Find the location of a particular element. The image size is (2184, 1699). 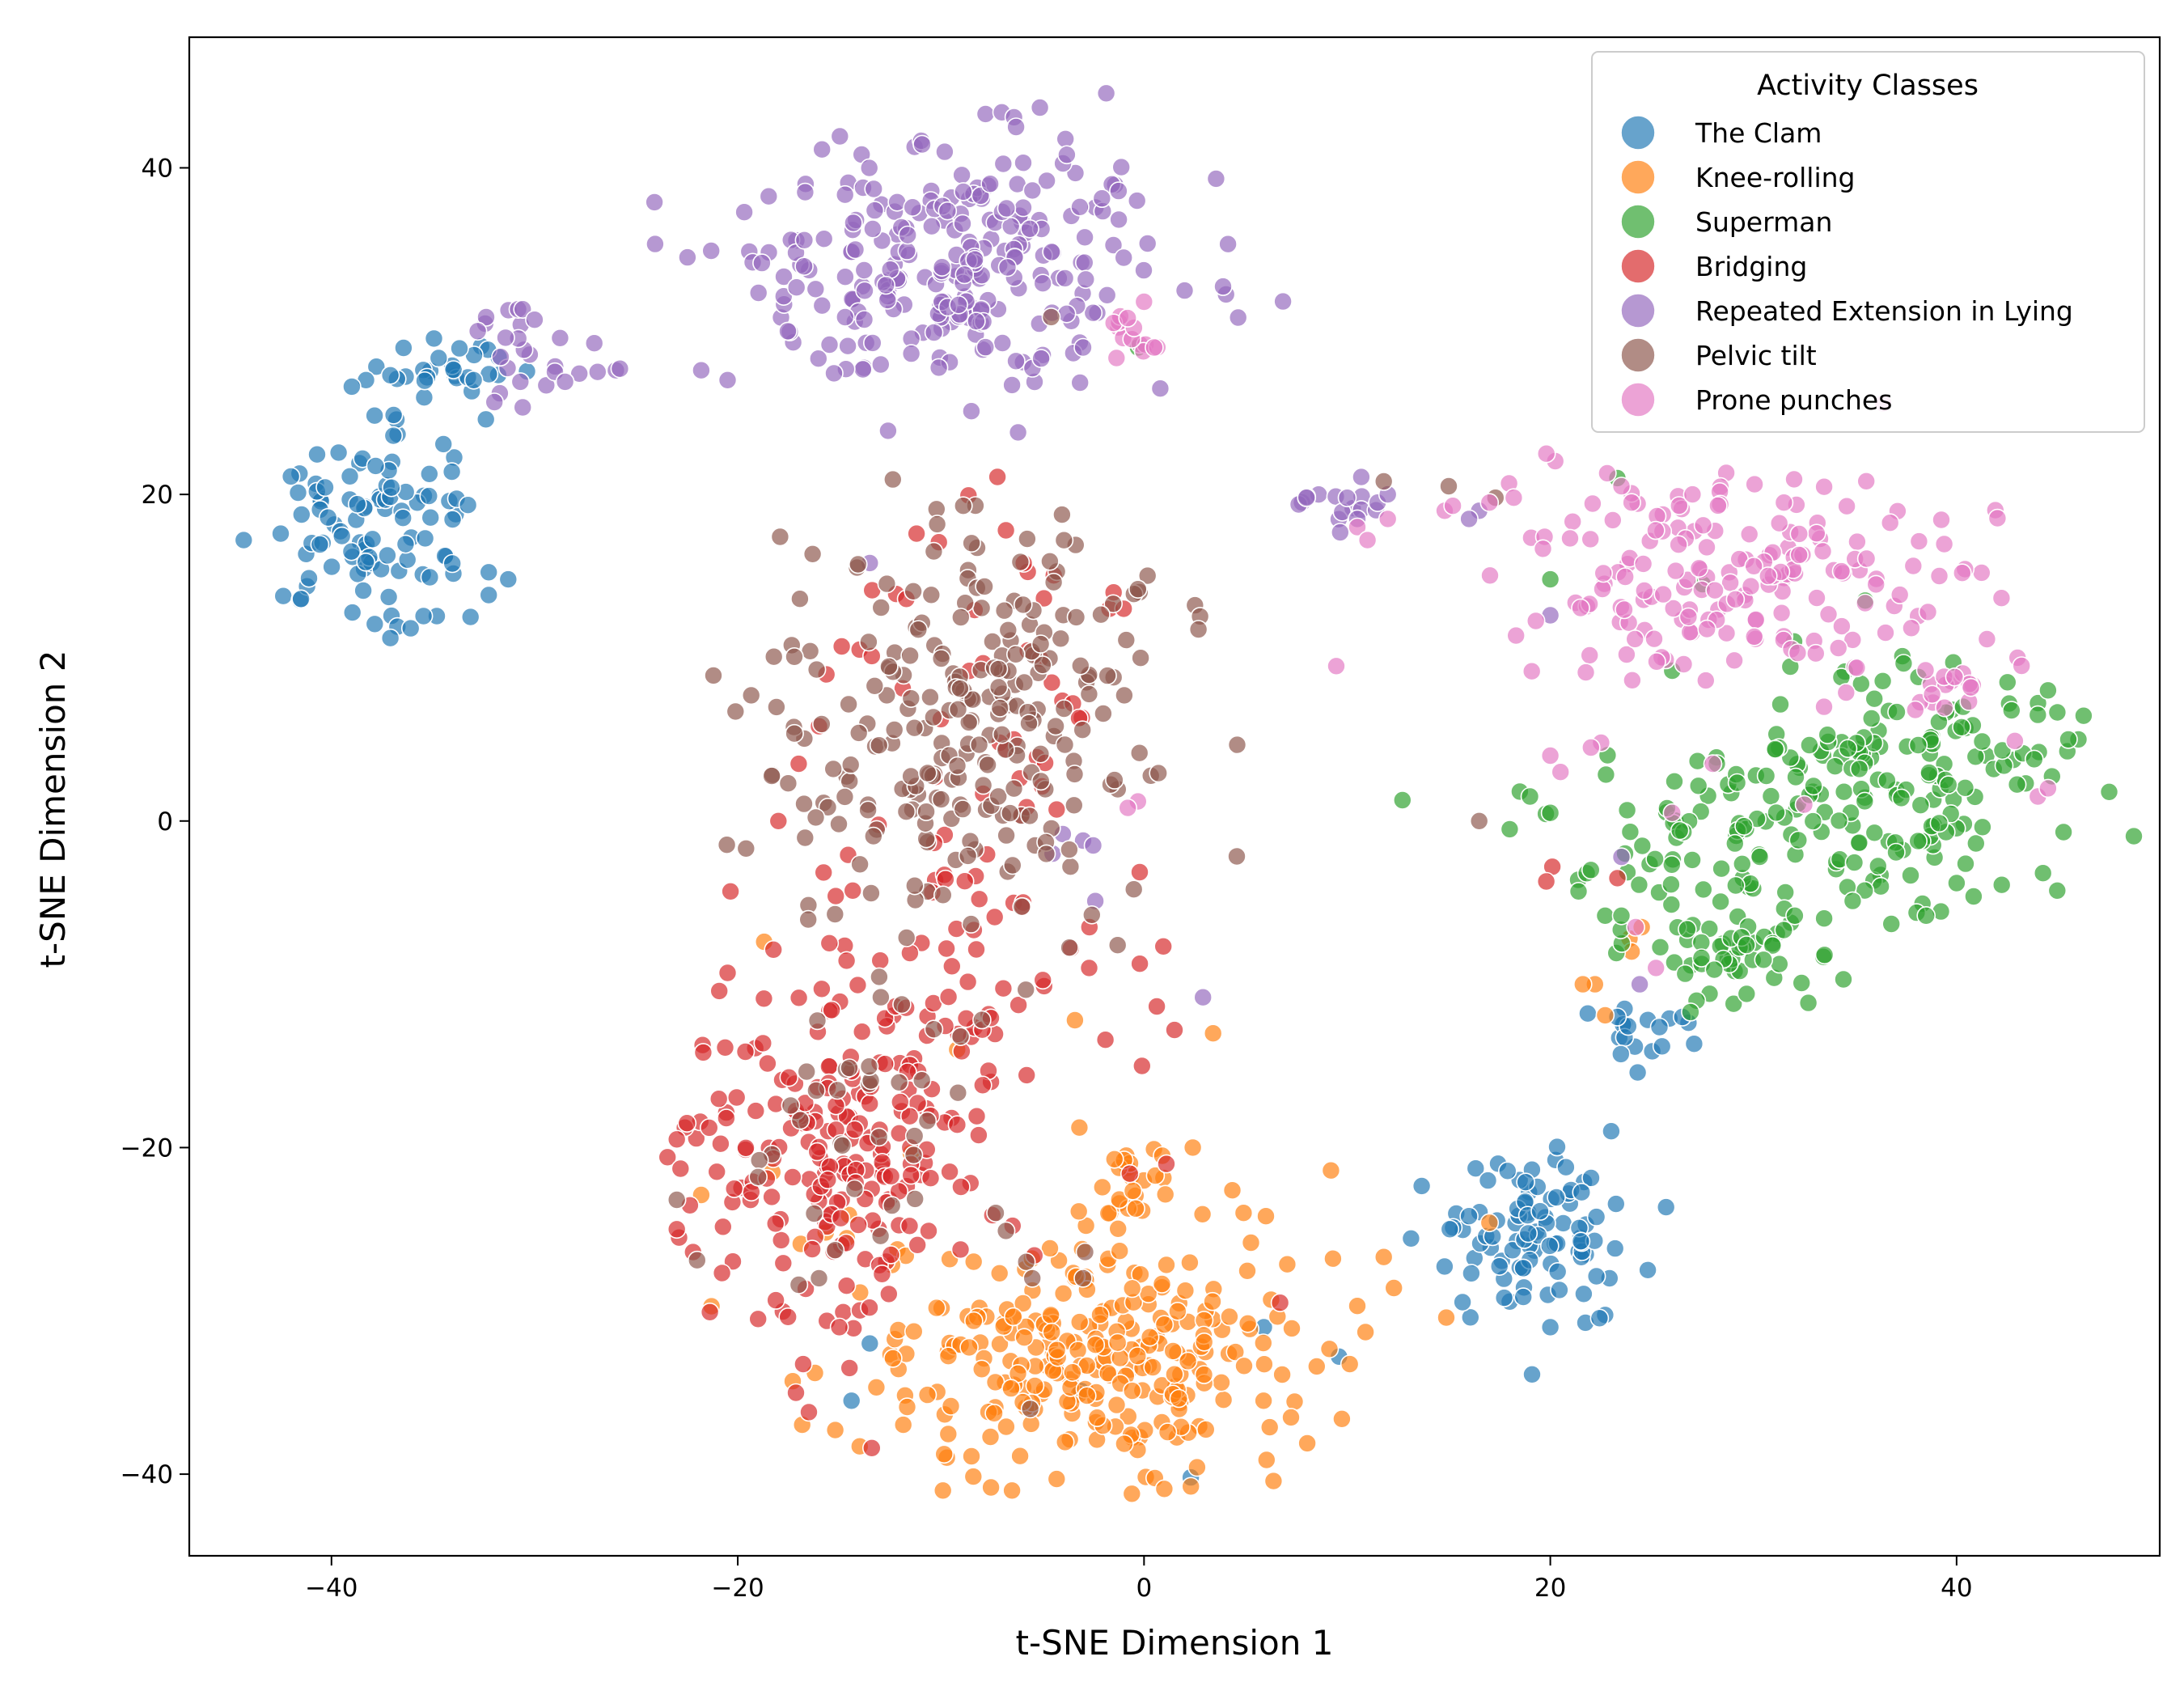

y-tick-label: −40 is located at coordinates (147, 1474).